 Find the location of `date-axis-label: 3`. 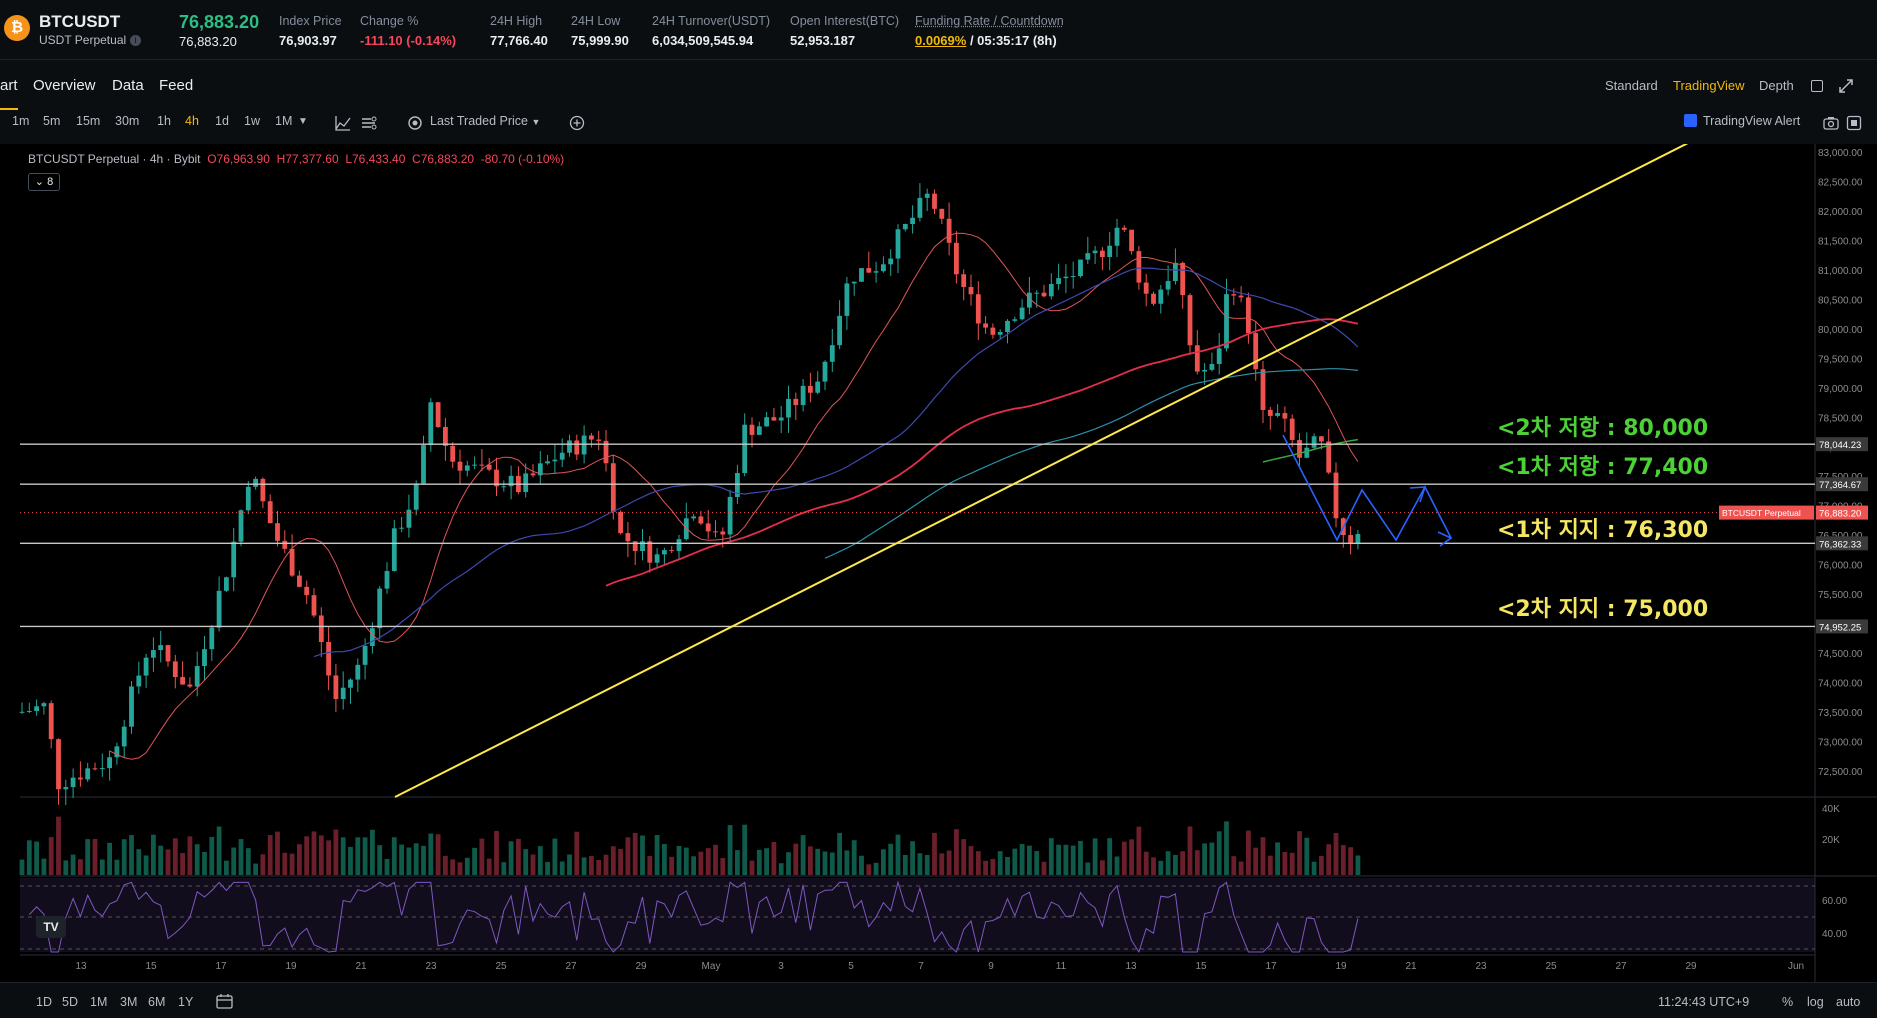

date-axis-label: 3 is located at coordinates (781, 966).